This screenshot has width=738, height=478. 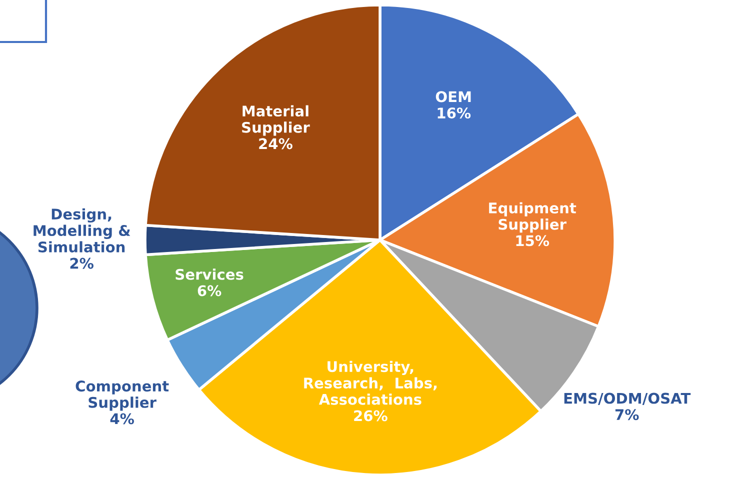 What do you see at coordinates (210, 290) in the screenshot?
I see `data-label: 6%` at bounding box center [210, 290].